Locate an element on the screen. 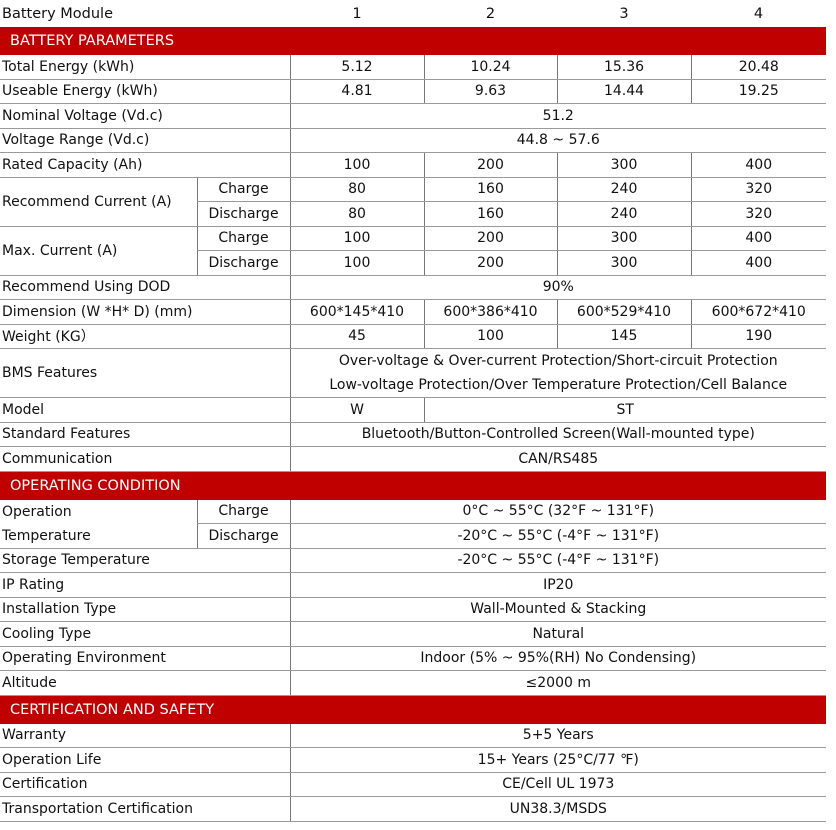 Image resolution: width=836 pixels, height=830 pixels. module-number: 4 is located at coordinates (758, 13).